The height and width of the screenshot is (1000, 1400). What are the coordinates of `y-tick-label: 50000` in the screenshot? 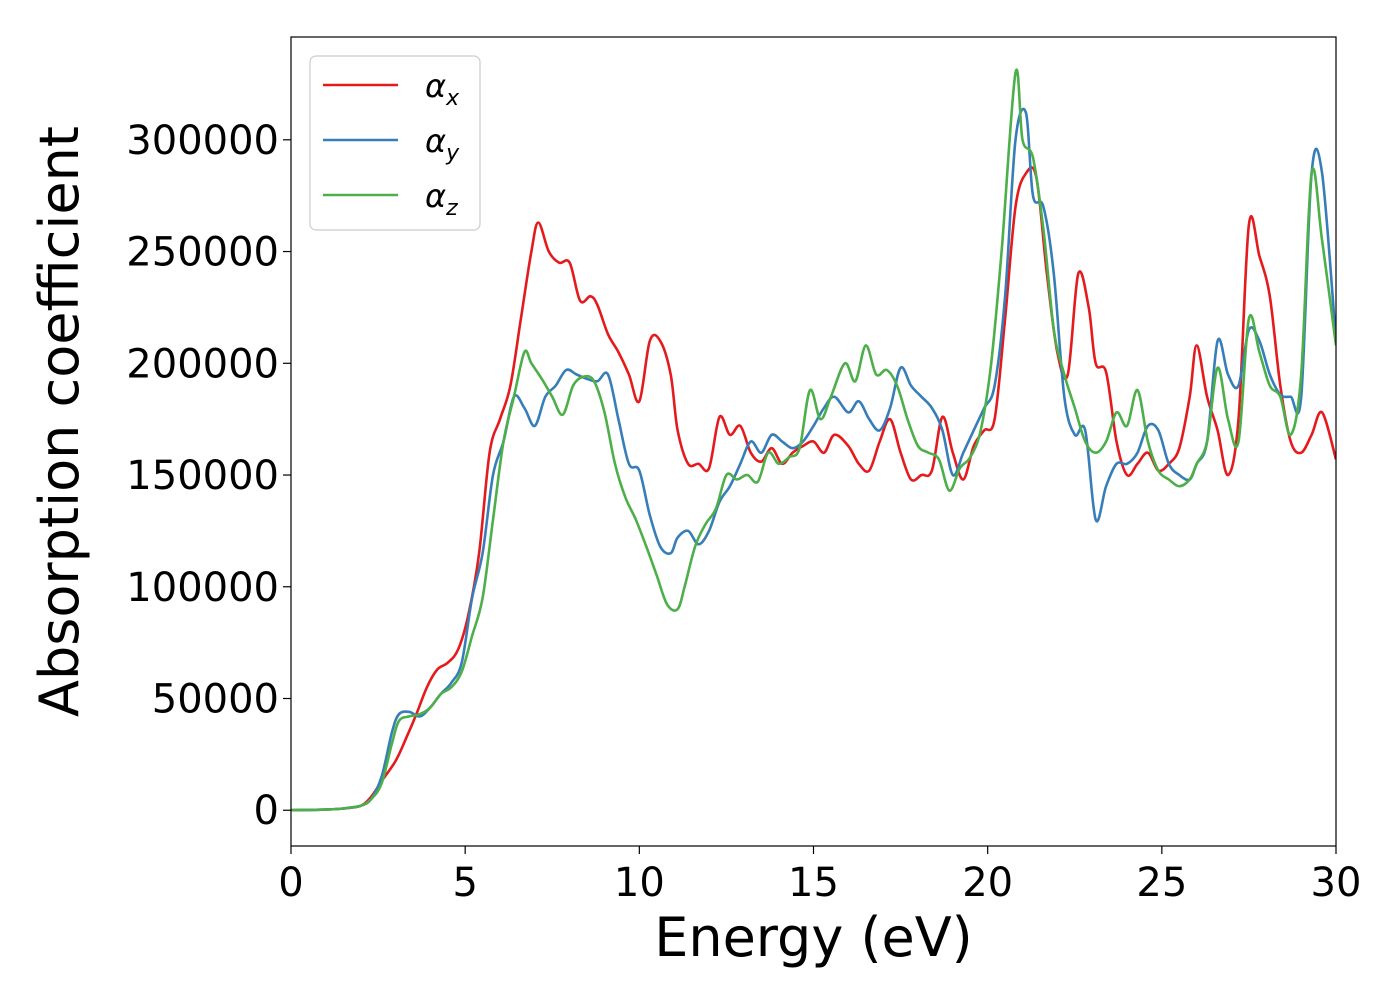 It's located at (215, 700).